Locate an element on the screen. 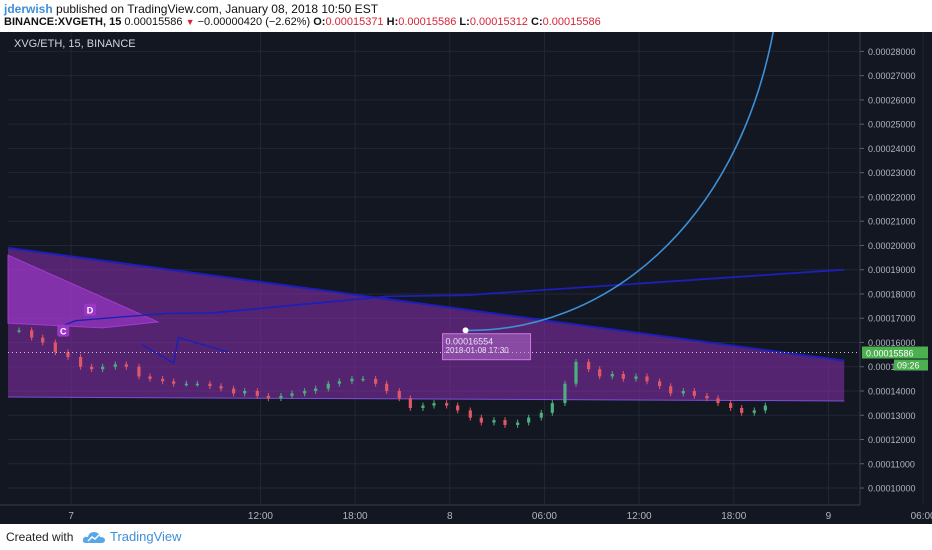 This screenshot has width=932, height=550. countdown-badge is located at coordinates (911, 365).